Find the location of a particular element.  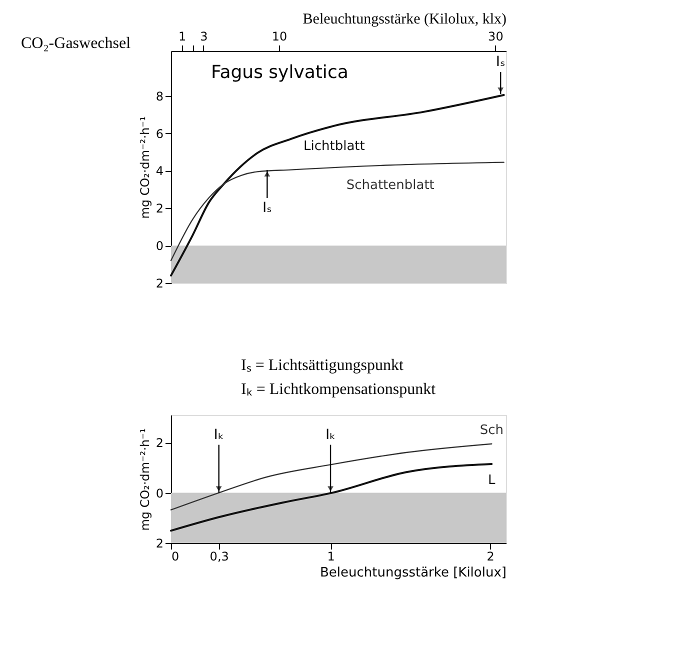

series-label: Lichtblatt is located at coordinates (334, 146).